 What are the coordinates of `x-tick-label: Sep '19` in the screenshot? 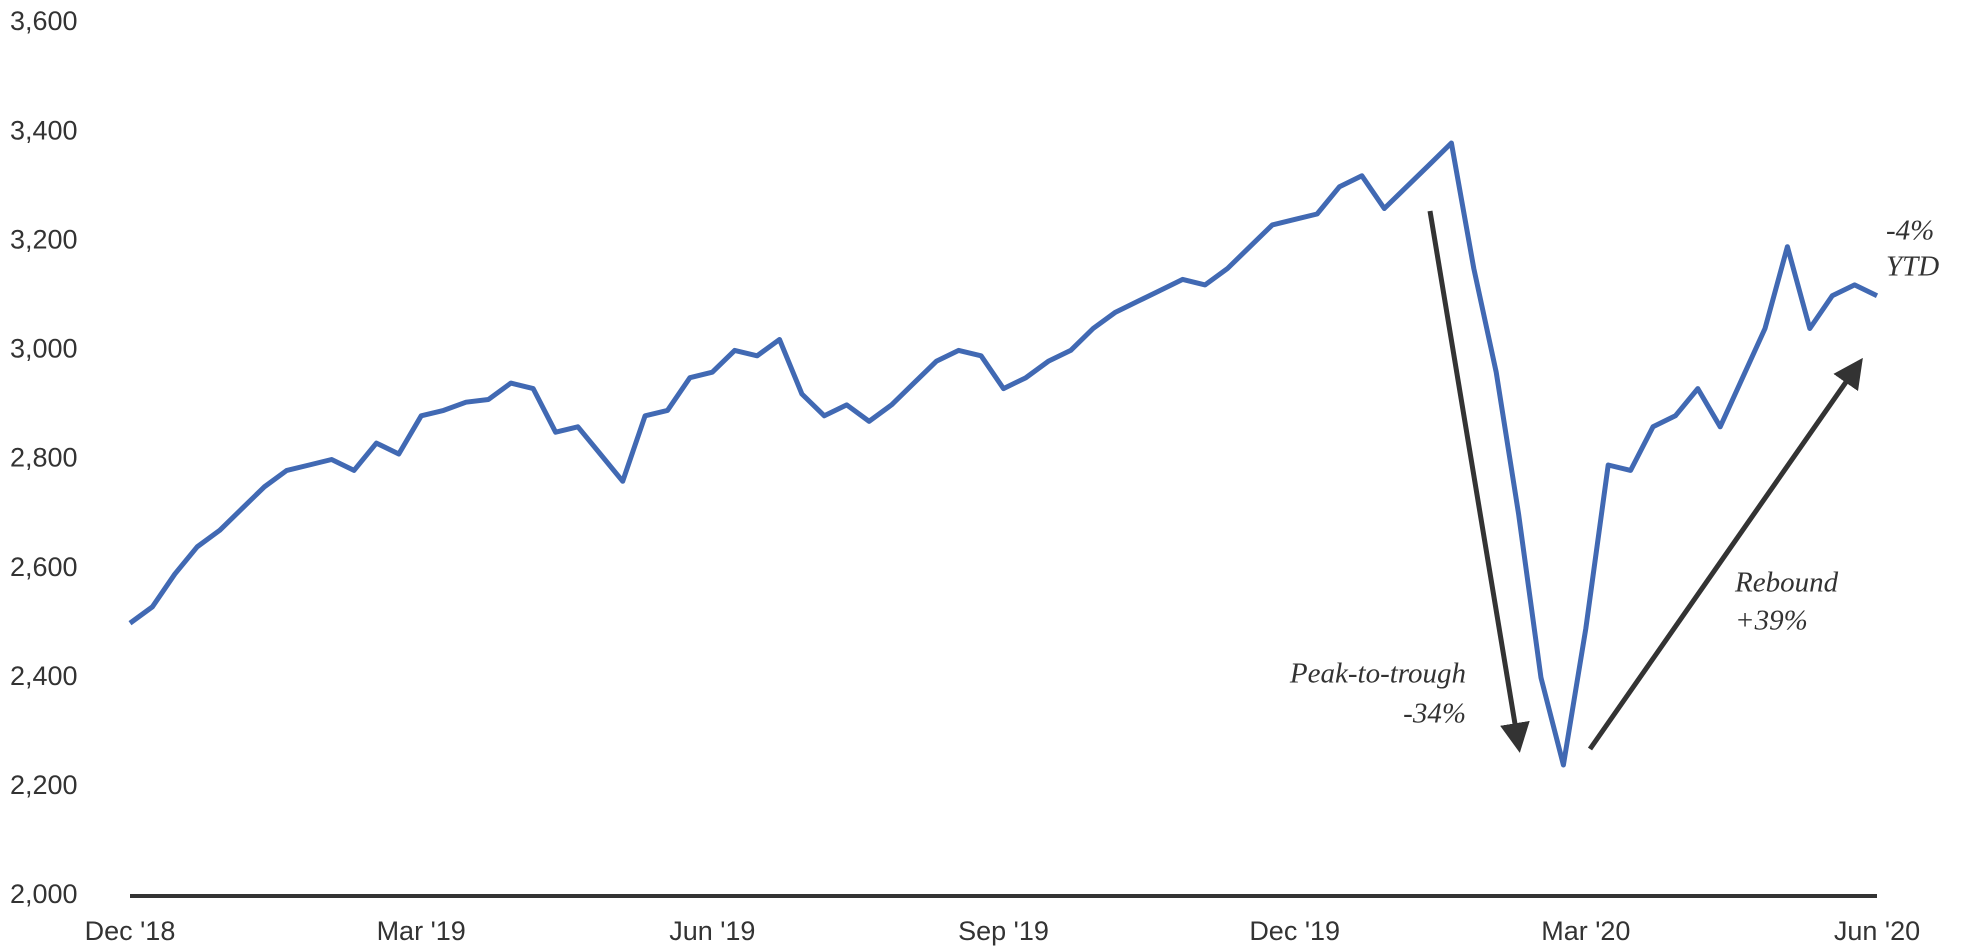 It's located at (1003, 931).